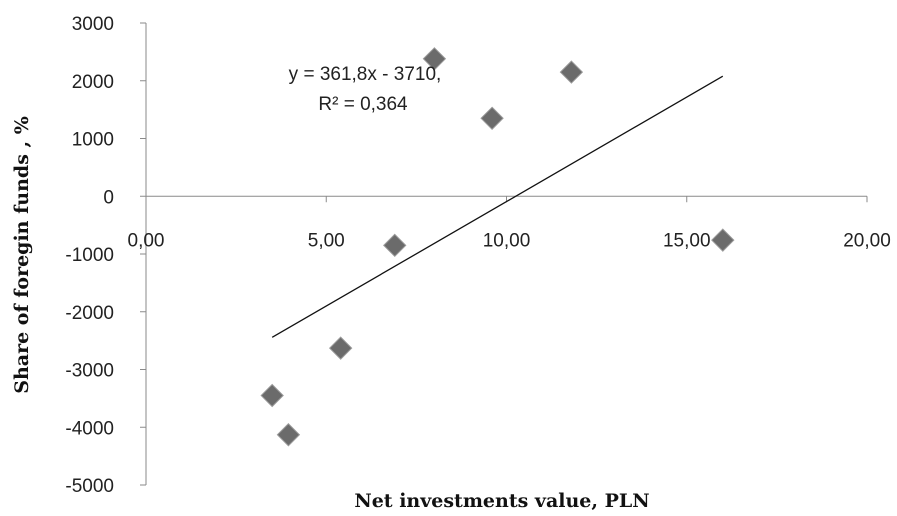  What do you see at coordinates (363, 104) in the screenshot?
I see `trendline-r-squared: R² = 0,364` at bounding box center [363, 104].